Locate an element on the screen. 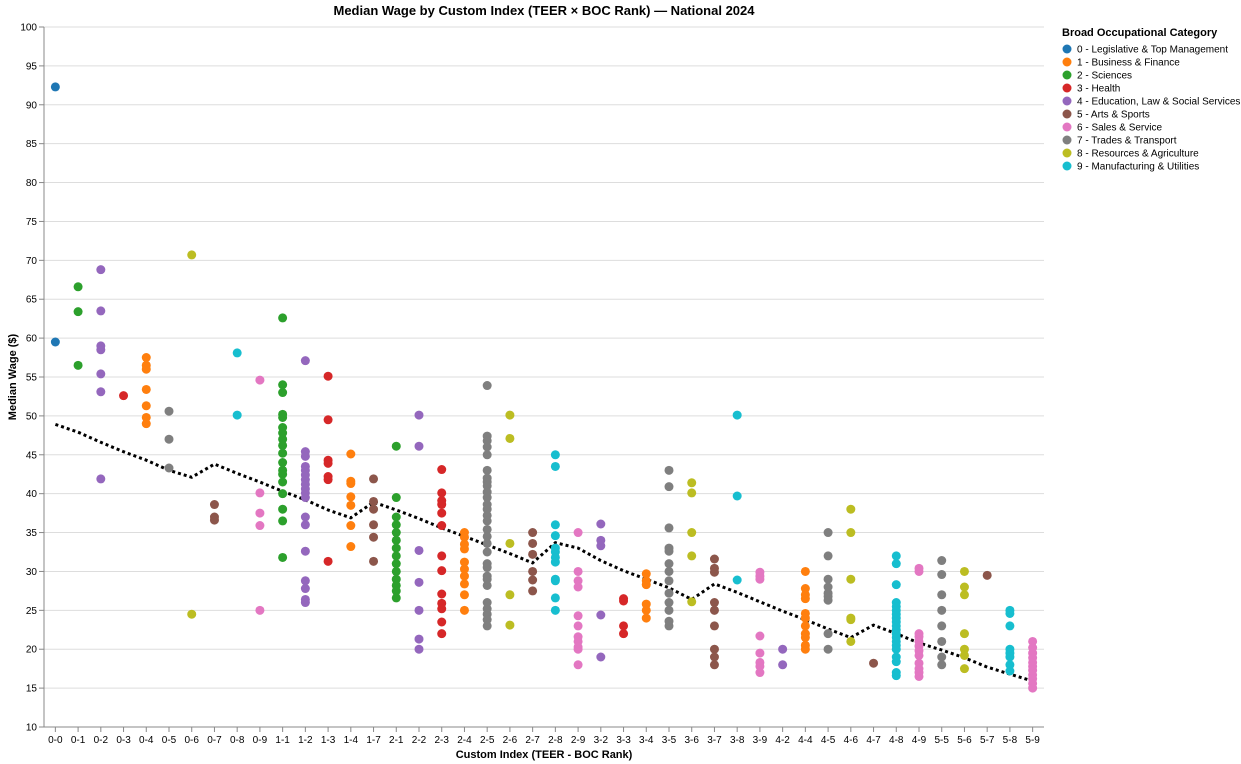  legend-title: Broad Occupational Category is located at coordinates (1140, 33).